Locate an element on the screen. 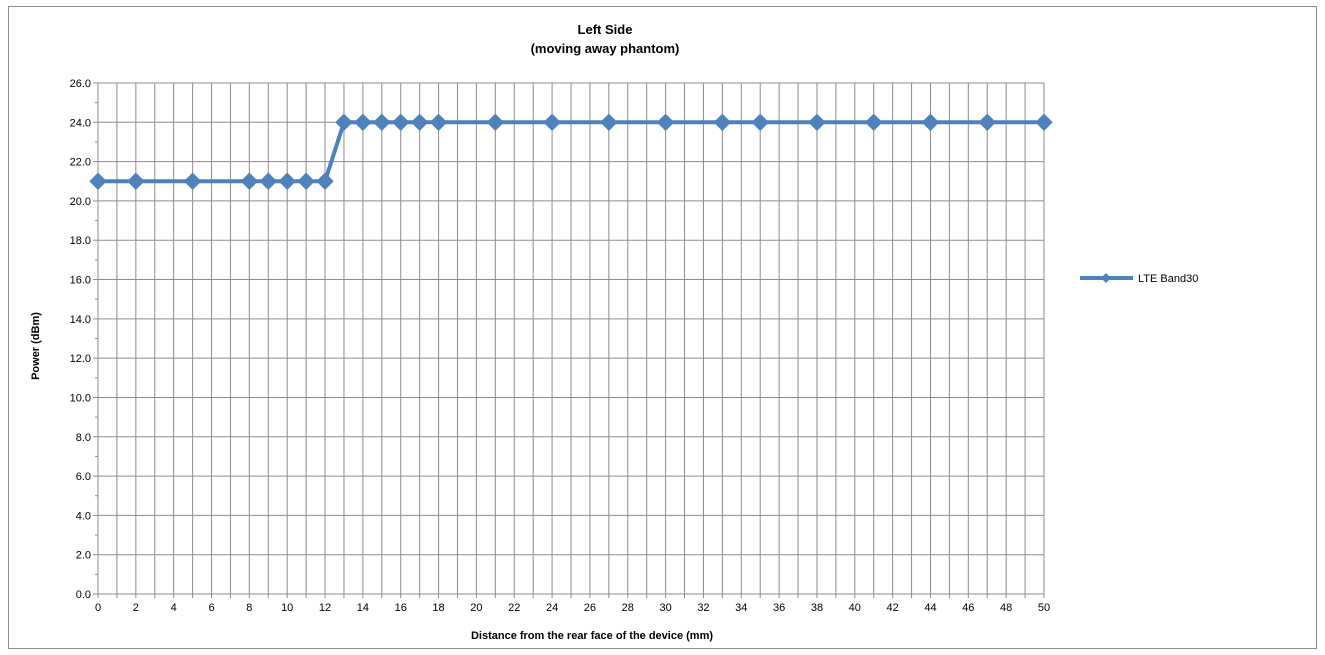  x-tick-label: 14 is located at coordinates (363, 608).